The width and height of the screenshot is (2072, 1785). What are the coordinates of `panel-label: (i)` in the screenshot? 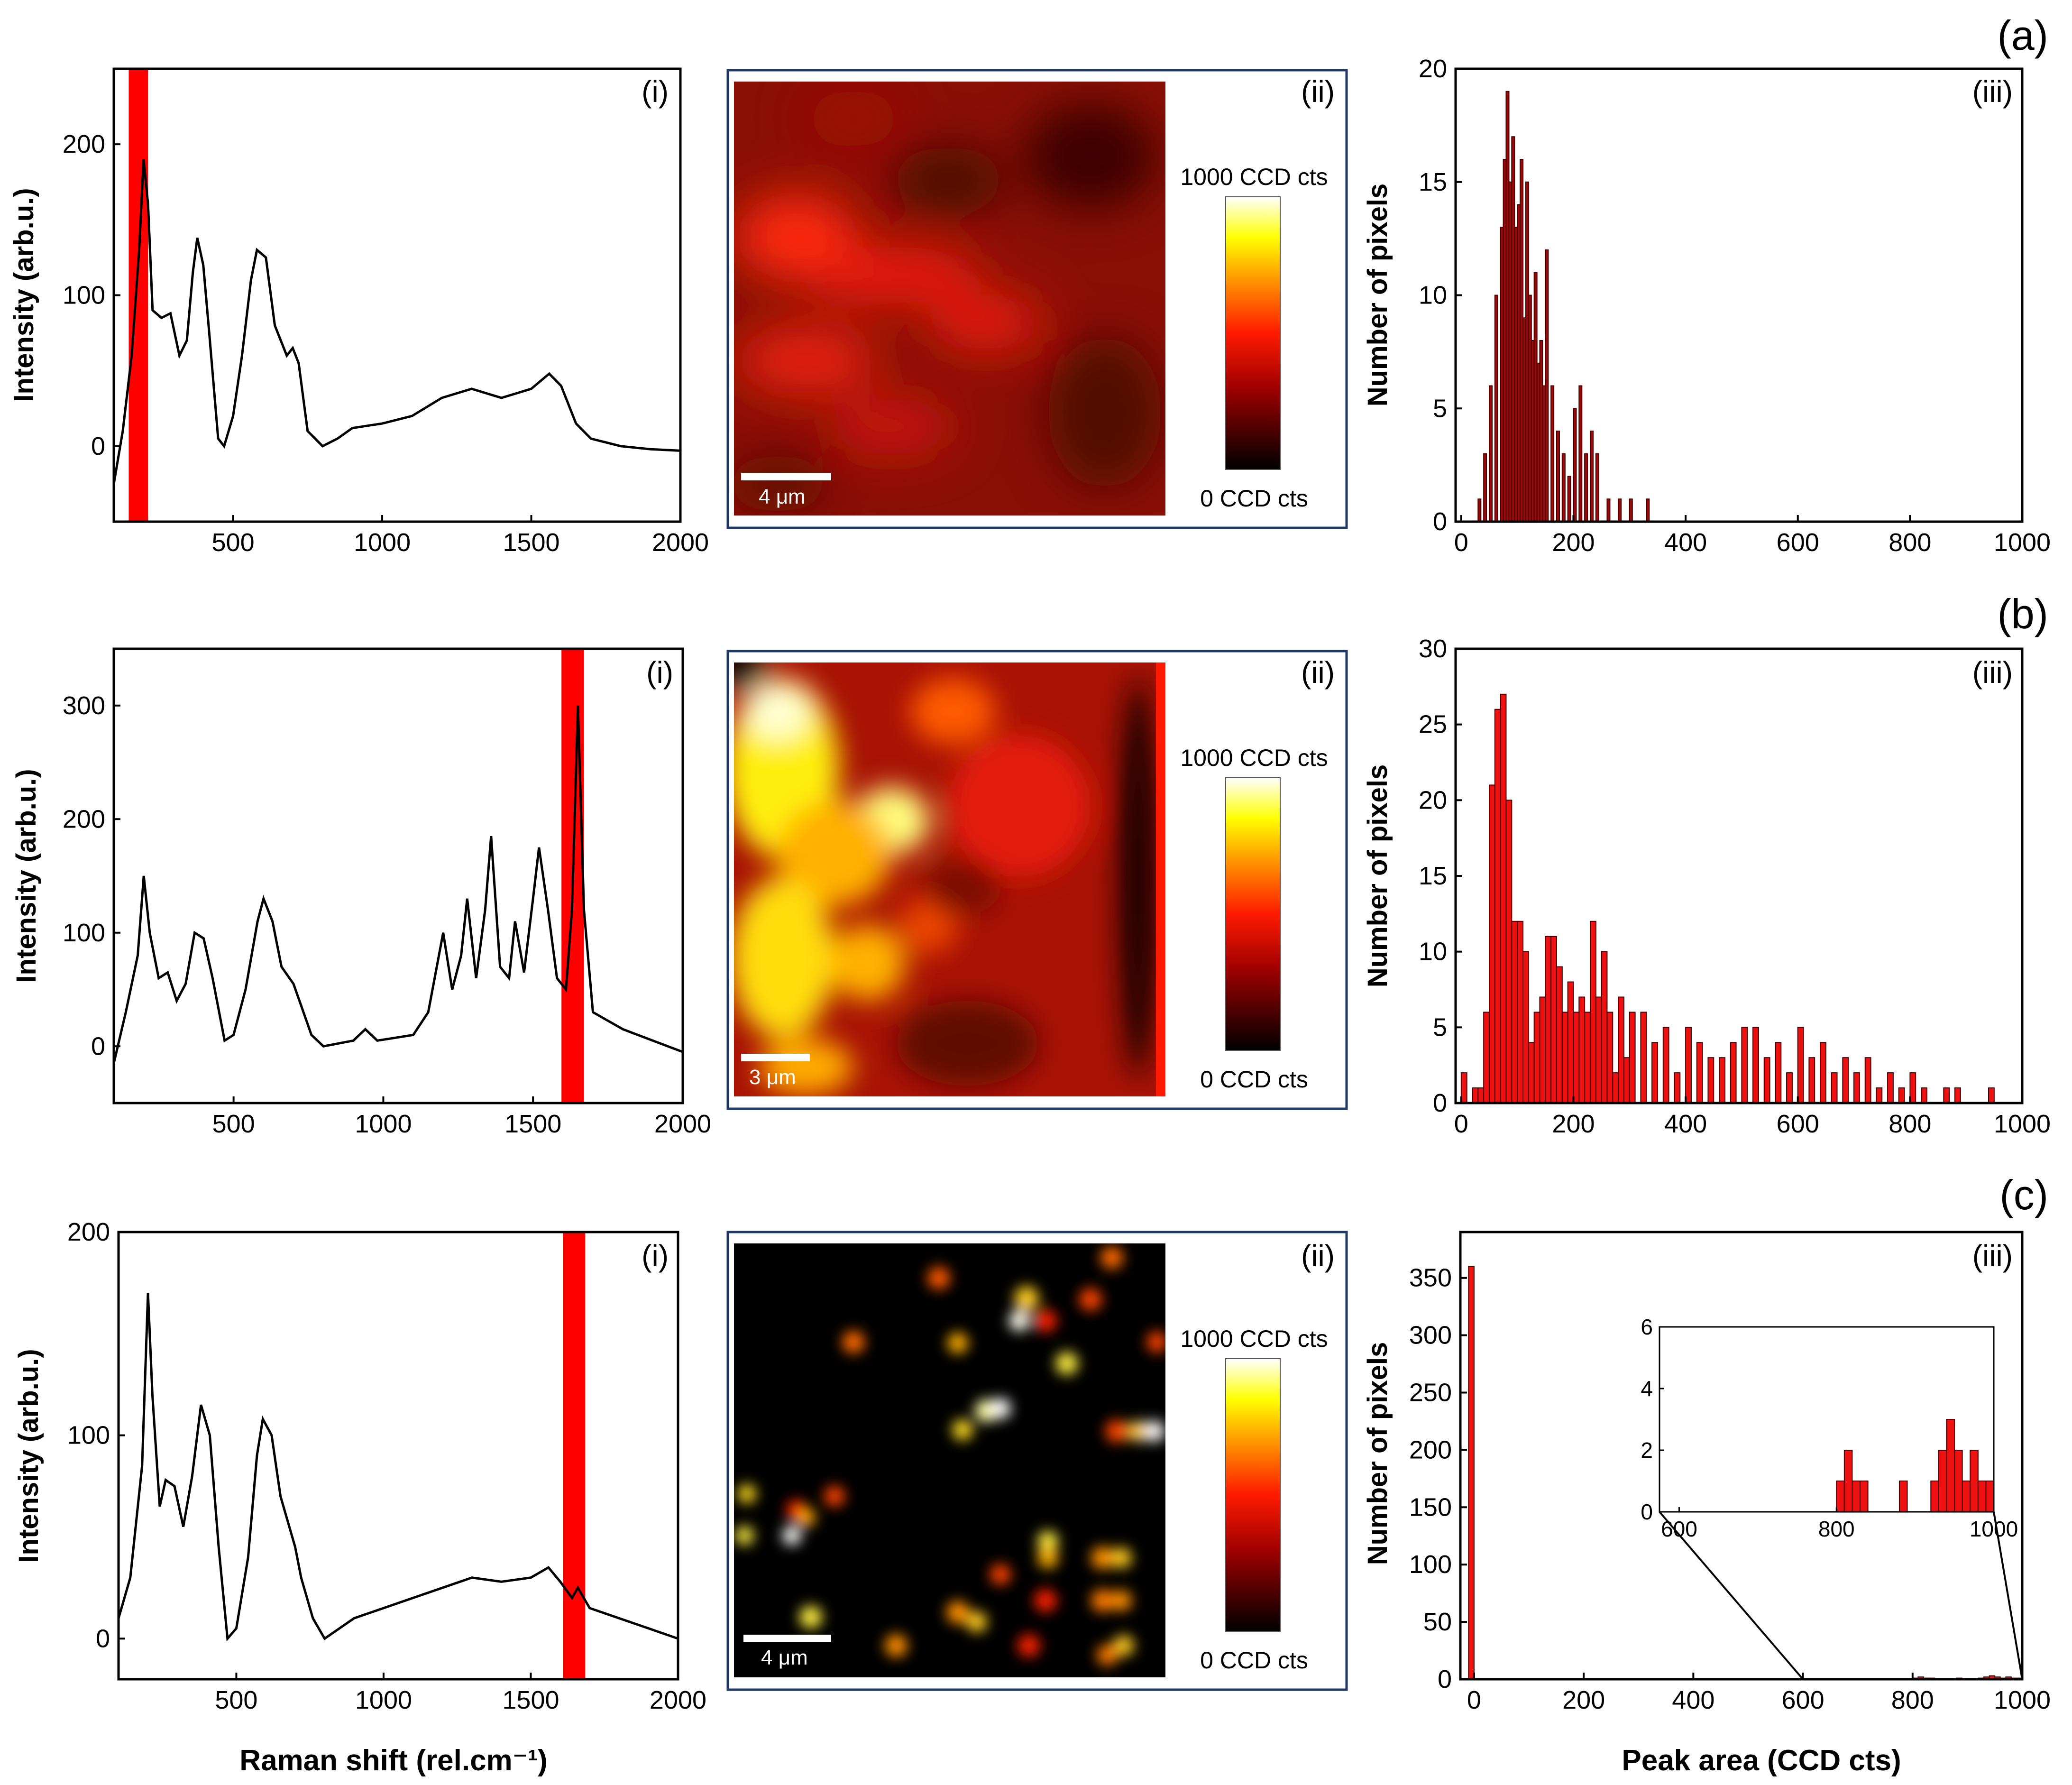 It's located at (655, 91).